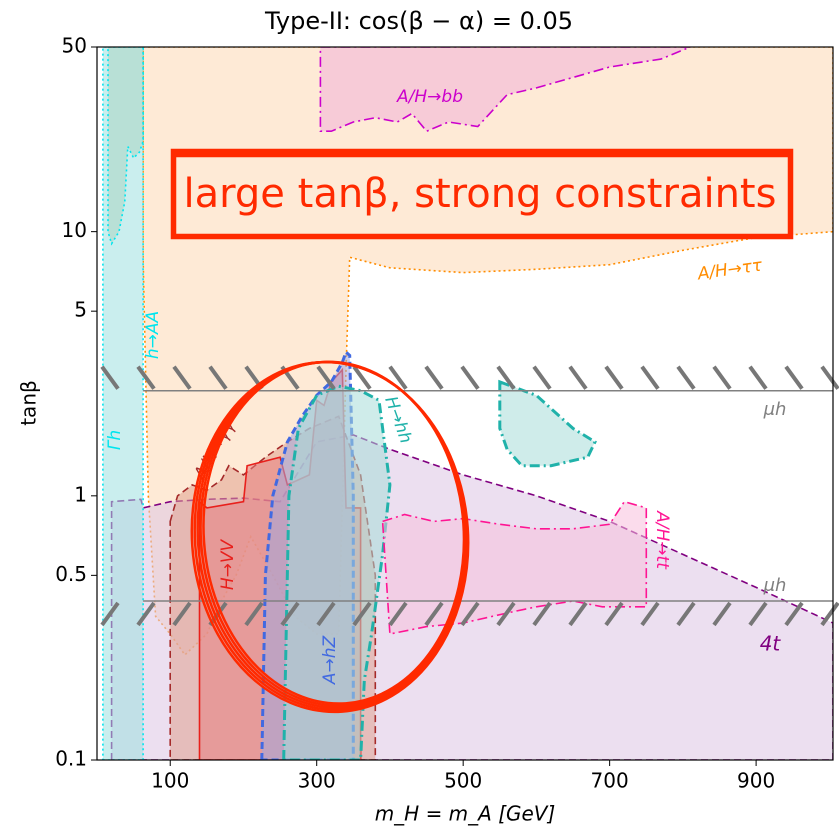 The width and height of the screenshot is (839, 829). What do you see at coordinates (74, 46) in the screenshot?
I see `y-tick-label: 50` at bounding box center [74, 46].